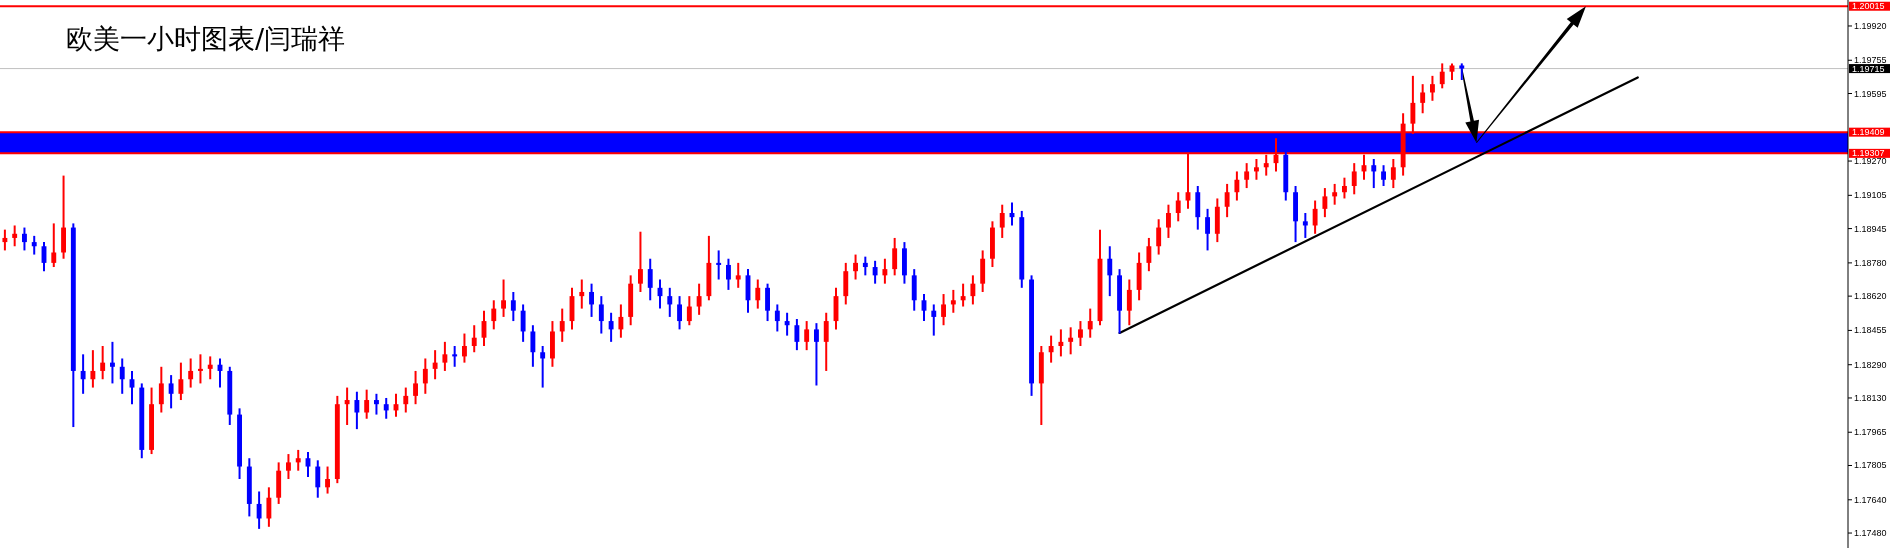  What do you see at coordinates (1870, 228) in the screenshot?
I see `y-tick-label: 1.18945` at bounding box center [1870, 228].